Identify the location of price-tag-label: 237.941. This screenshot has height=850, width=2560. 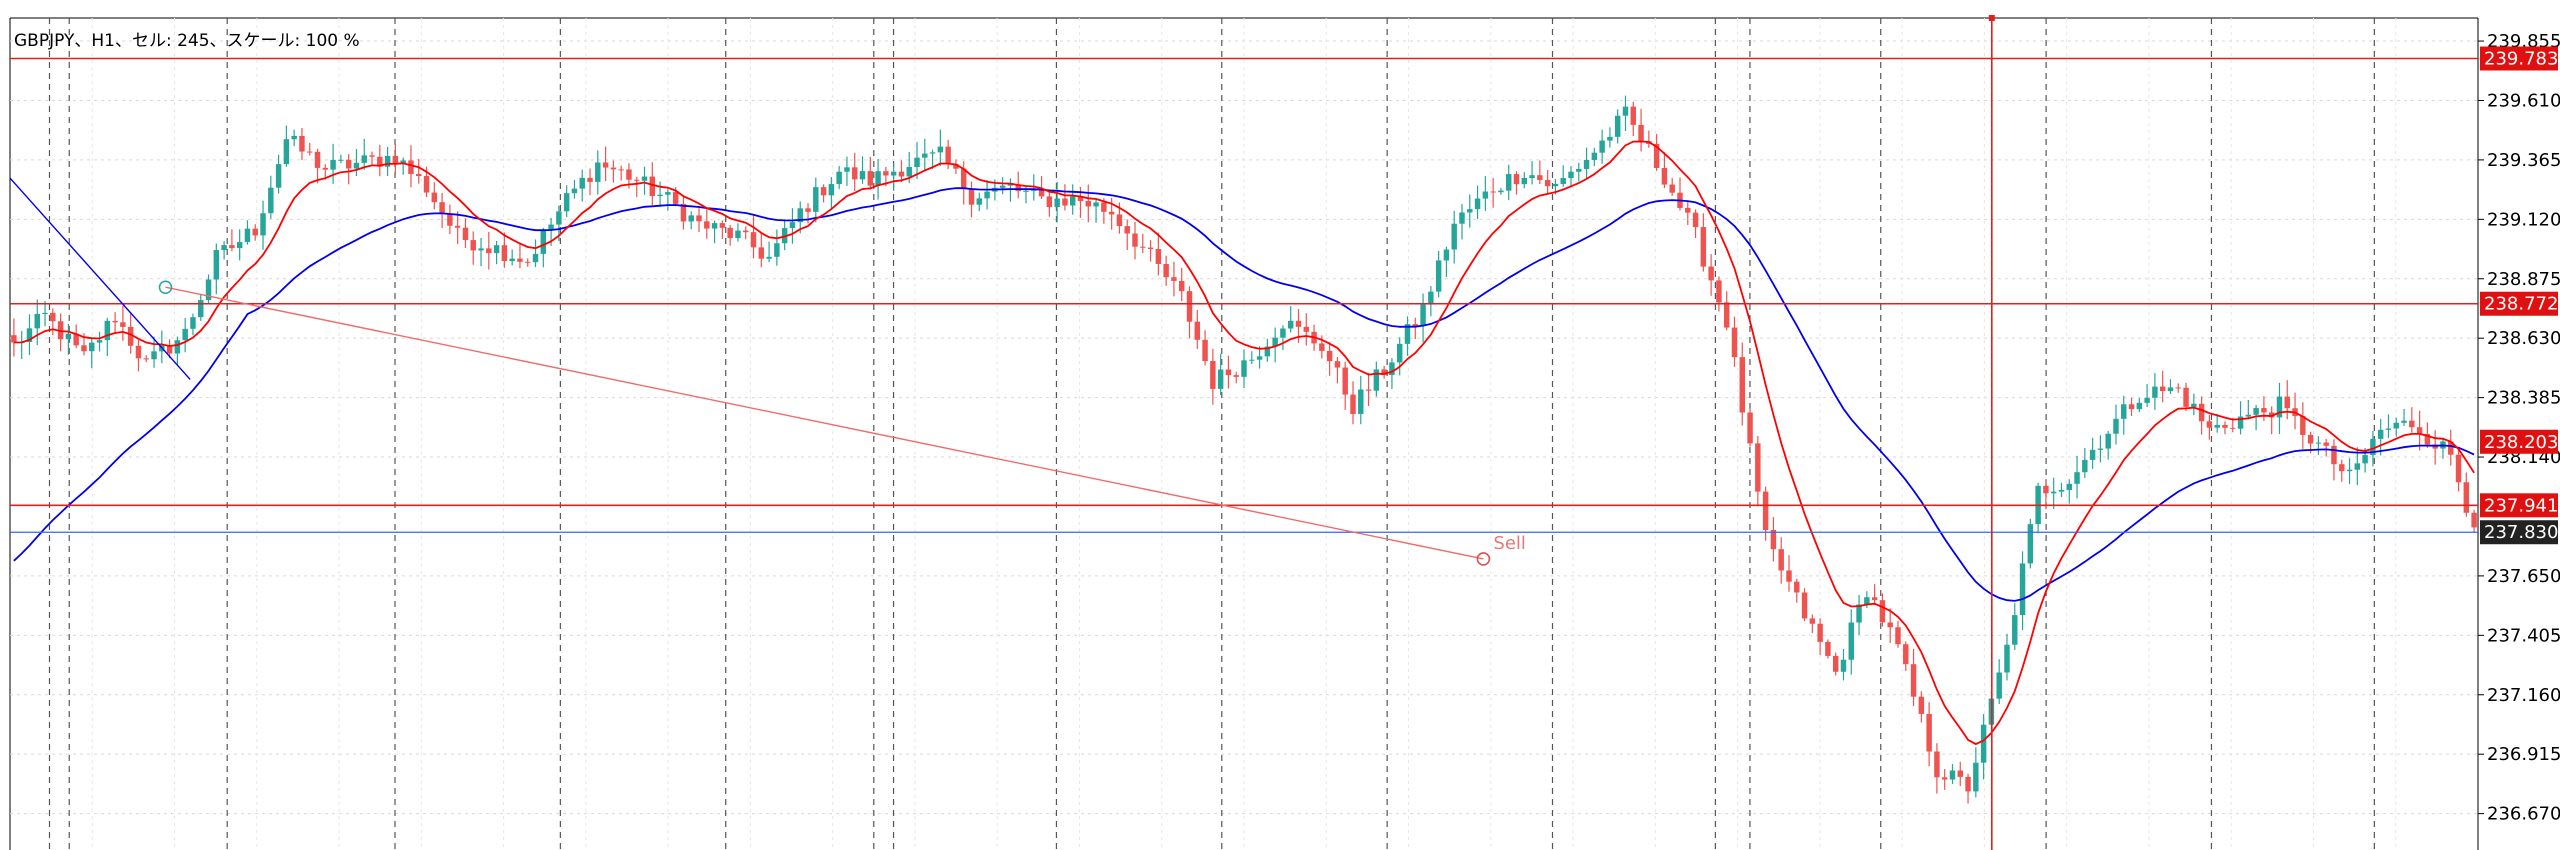
(2521, 505).